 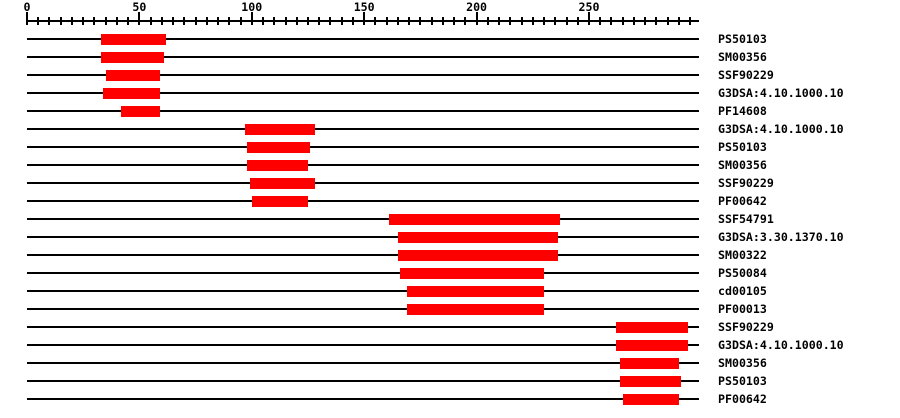 What do you see at coordinates (742, 291) in the screenshot?
I see `domain-label: cd00105` at bounding box center [742, 291].